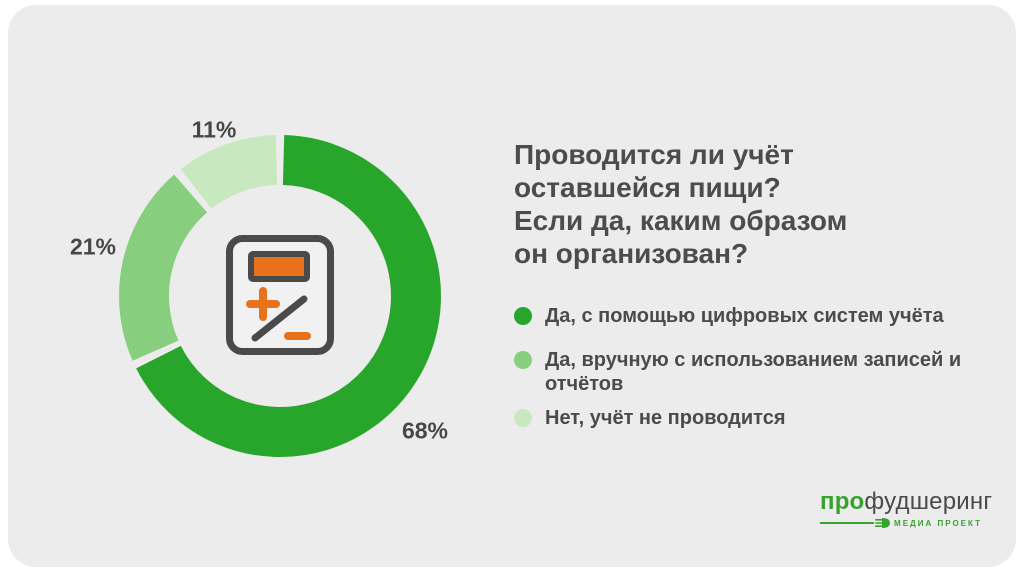  Describe the element at coordinates (523, 360) in the screenshot. I see `legend-dot-manual` at that location.